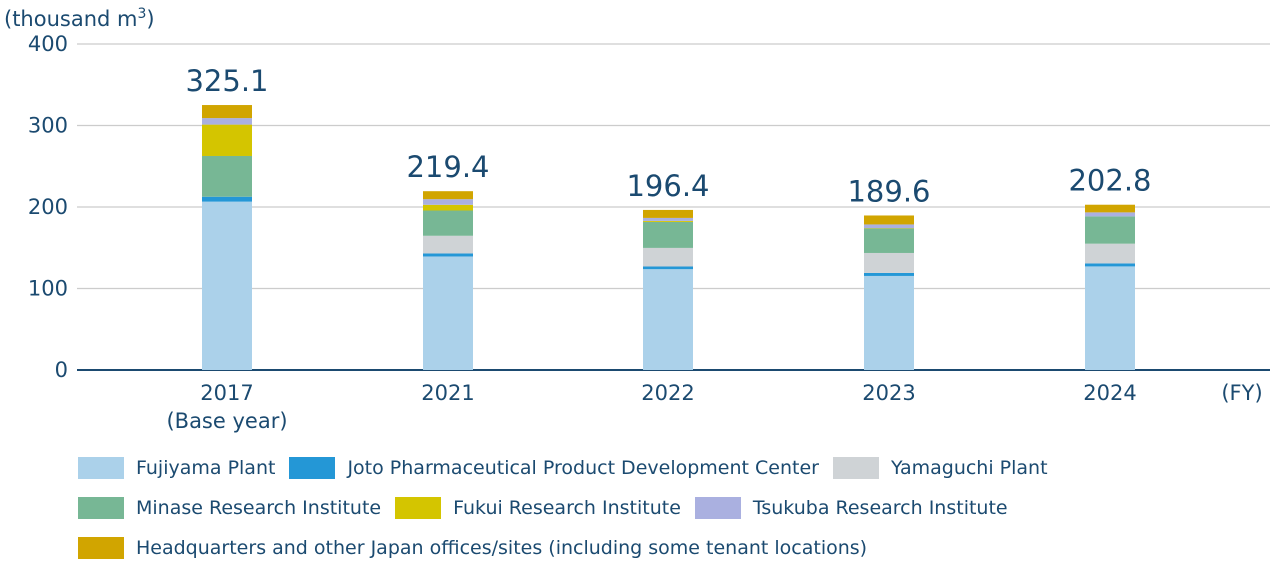 The height and width of the screenshot is (572, 1280). What do you see at coordinates (969, 468) in the screenshot?
I see `legend-label: Yamaguchi Plant` at bounding box center [969, 468].